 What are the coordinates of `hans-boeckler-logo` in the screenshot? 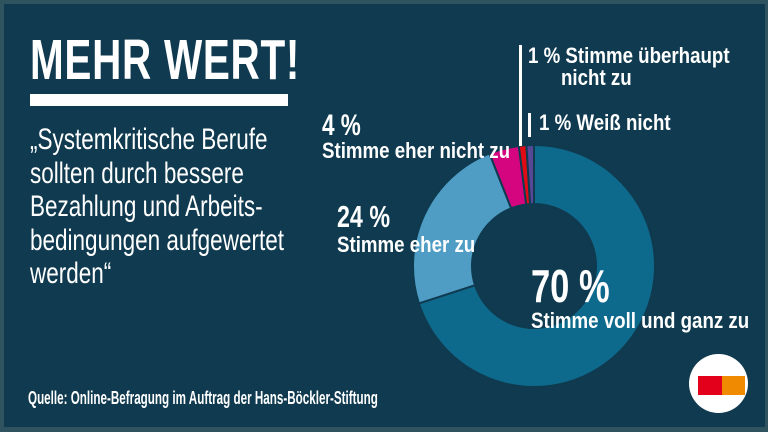 It's located at (718, 383).